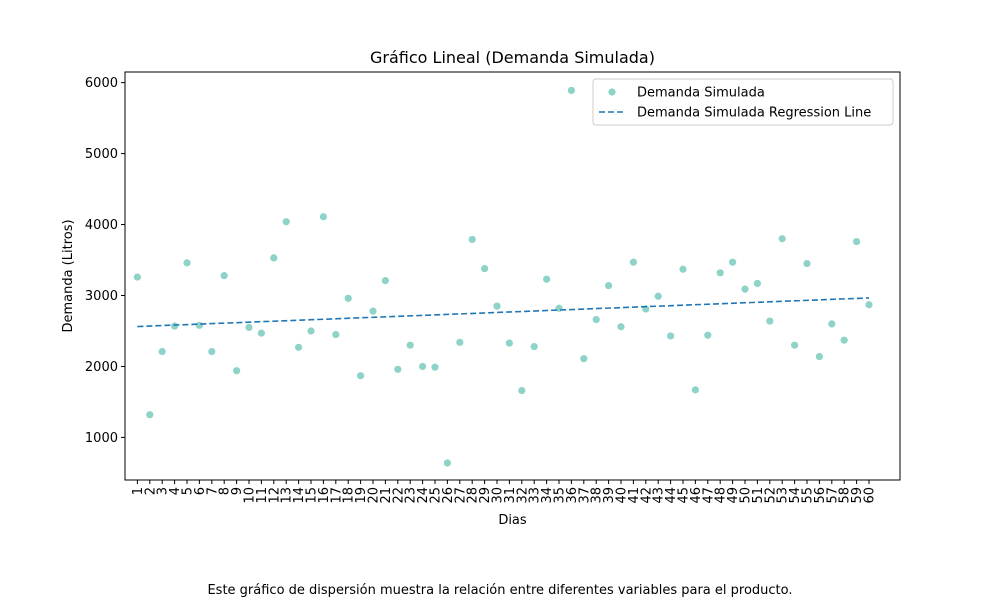 Image resolution: width=1000 pixels, height=600 pixels. Describe the element at coordinates (758, 495) in the screenshot. I see `x-tick-label: 51` at that location.